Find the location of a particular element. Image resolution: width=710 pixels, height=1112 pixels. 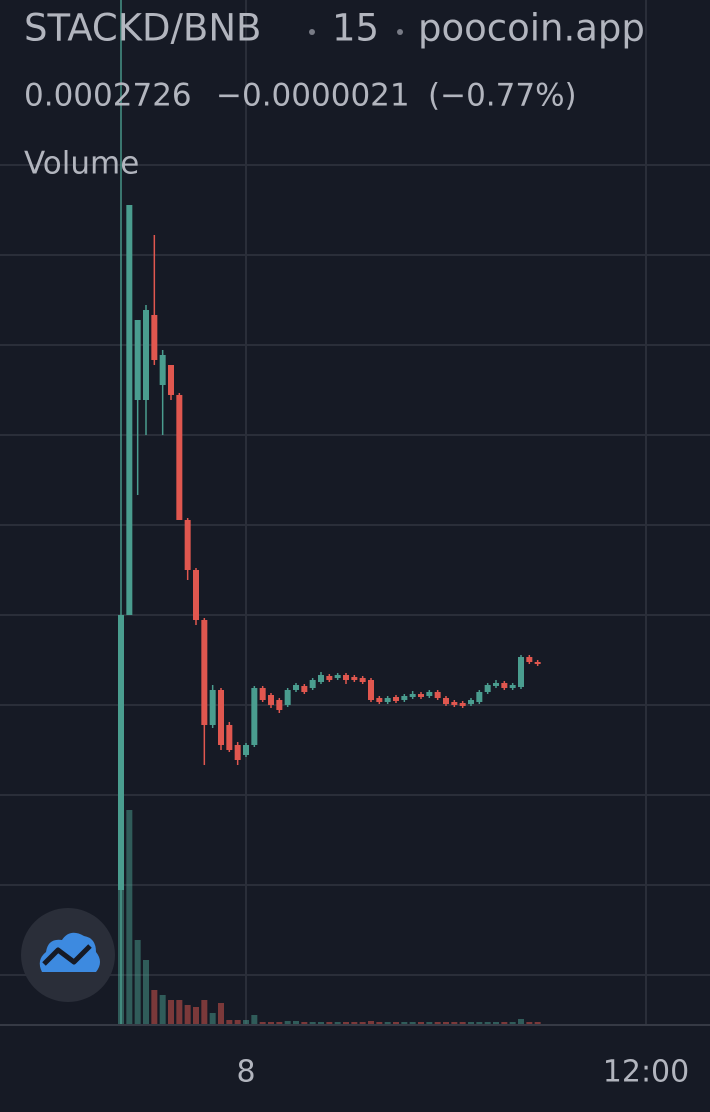

source: poocoin.app is located at coordinates (531, 28).